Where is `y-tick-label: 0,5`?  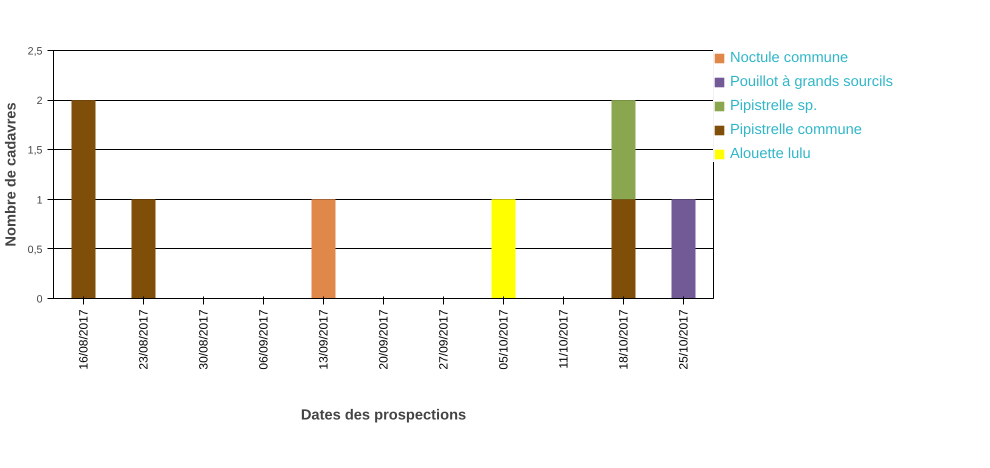 y-tick-label: 0,5 is located at coordinates (35, 250).